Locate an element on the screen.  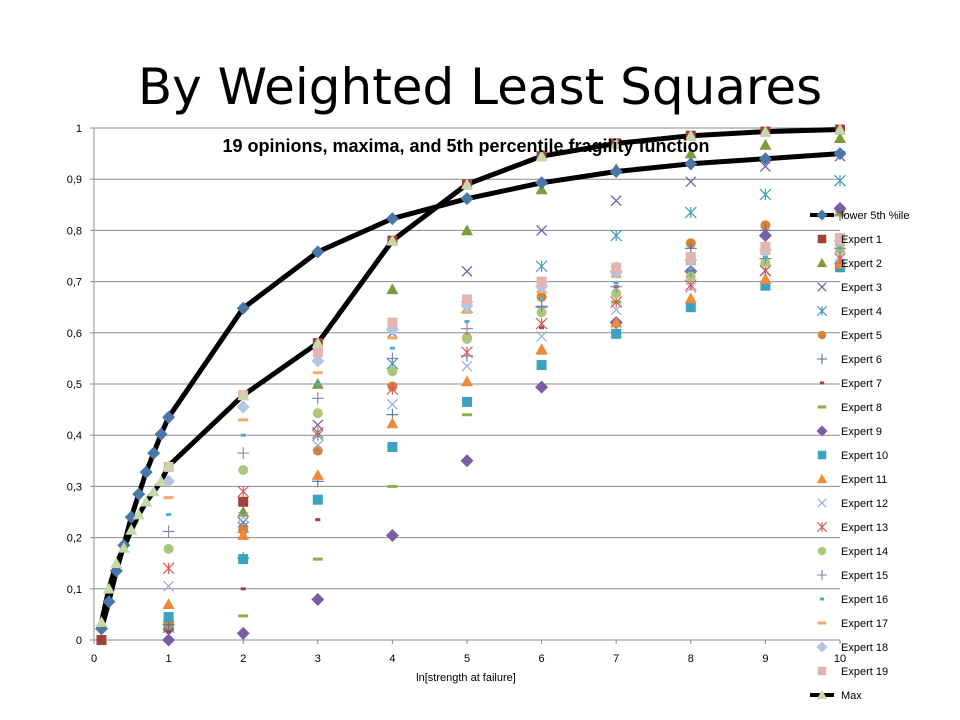
legend-label: Expert 1 is located at coordinates (861, 240).